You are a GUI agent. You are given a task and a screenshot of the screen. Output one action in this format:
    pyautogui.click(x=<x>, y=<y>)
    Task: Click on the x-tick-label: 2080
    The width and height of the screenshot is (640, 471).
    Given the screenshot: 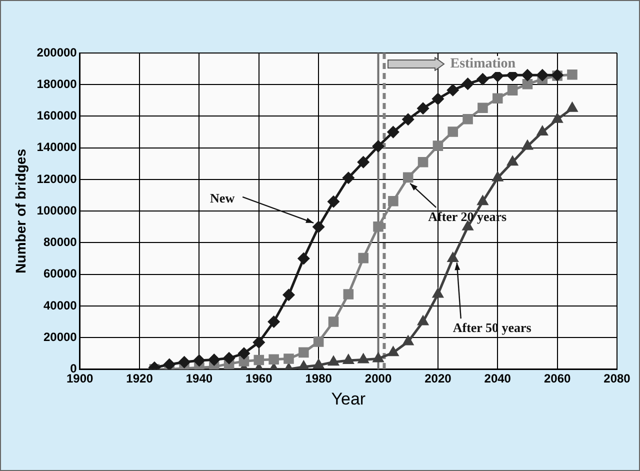 What is the action you would take?
    pyautogui.click(x=617, y=379)
    